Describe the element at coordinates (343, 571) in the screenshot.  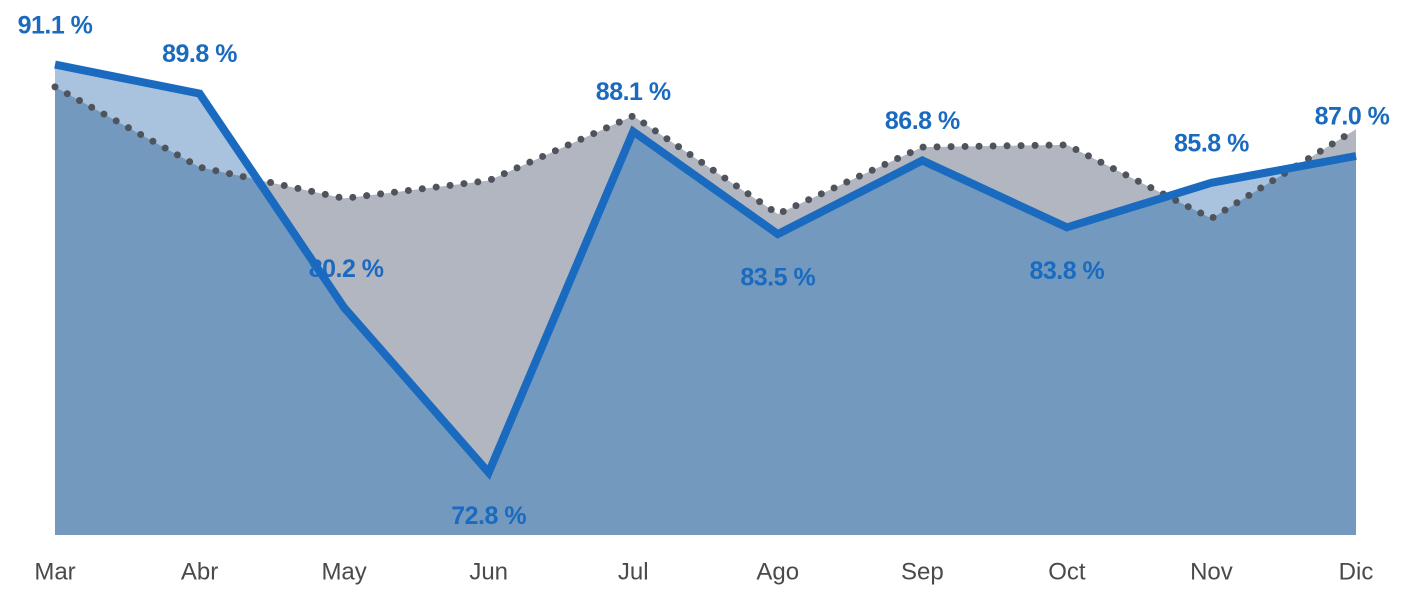
I see `x-tick-label: May` at that location.